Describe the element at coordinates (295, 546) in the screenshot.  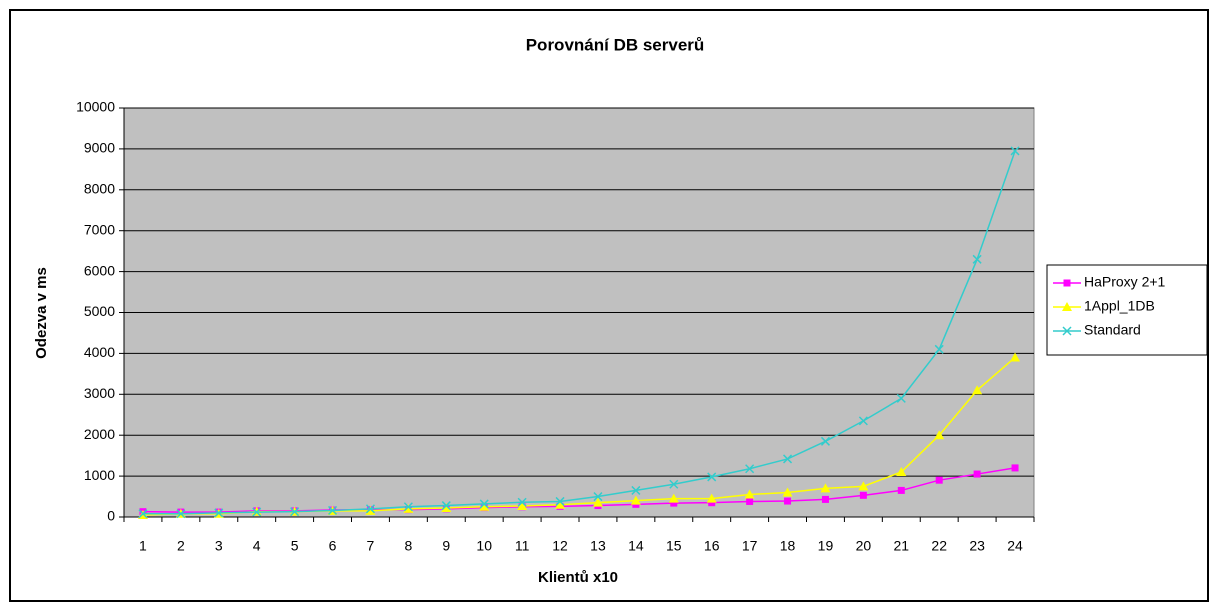
I see `x-tick-label: 5` at that location.